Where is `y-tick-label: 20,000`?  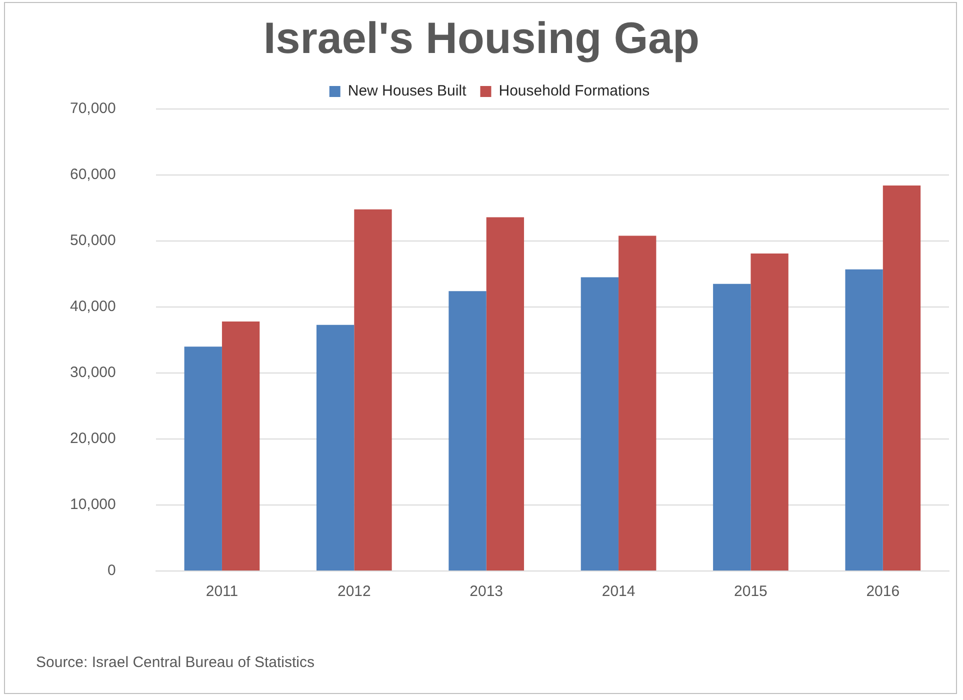 y-tick-label: 20,000 is located at coordinates (93, 439).